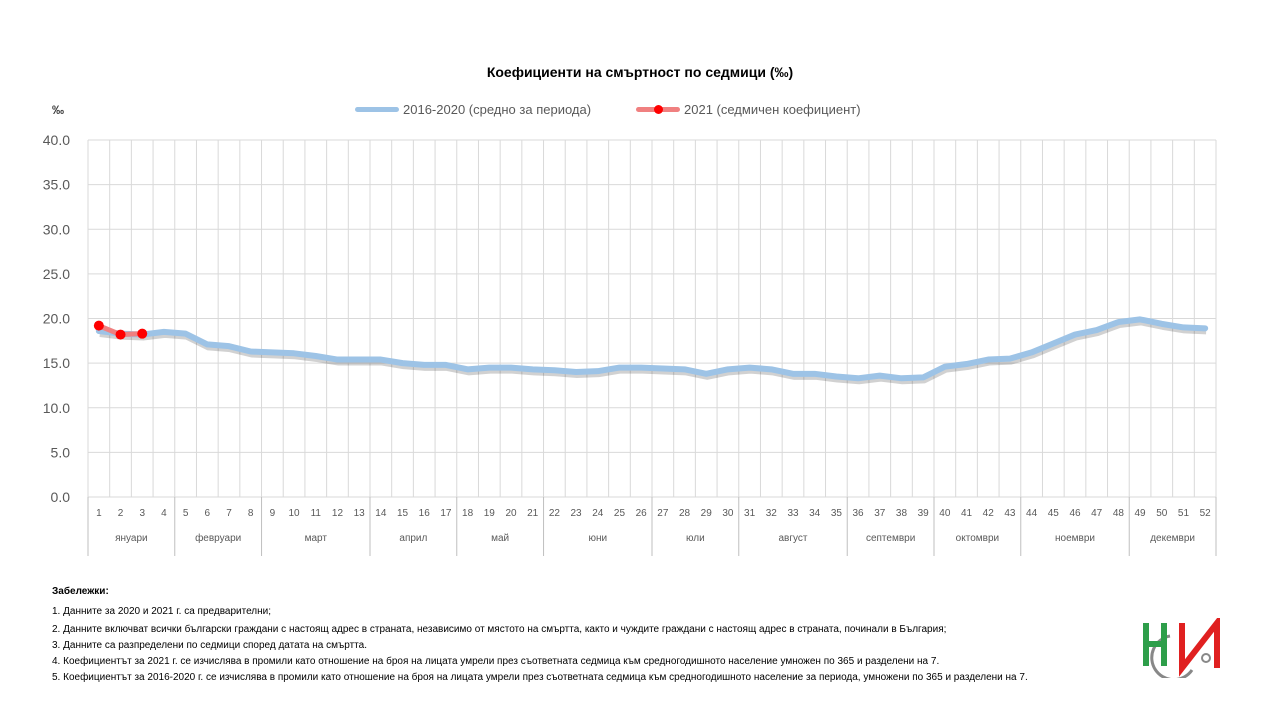 The width and height of the screenshot is (1280, 720). I want to click on x-tick-label: 6, so click(208, 513).